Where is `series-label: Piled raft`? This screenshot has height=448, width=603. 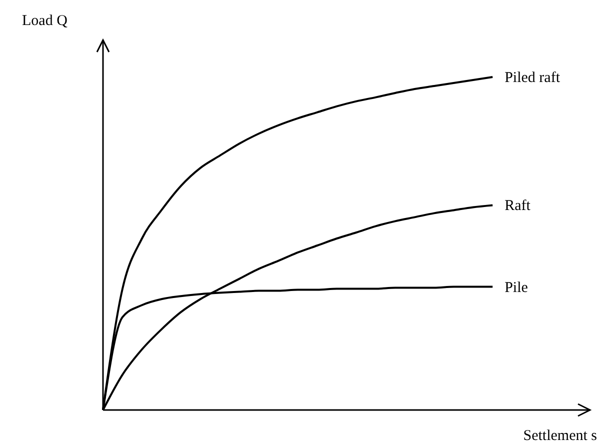
series-label: Piled raft is located at coordinates (532, 78).